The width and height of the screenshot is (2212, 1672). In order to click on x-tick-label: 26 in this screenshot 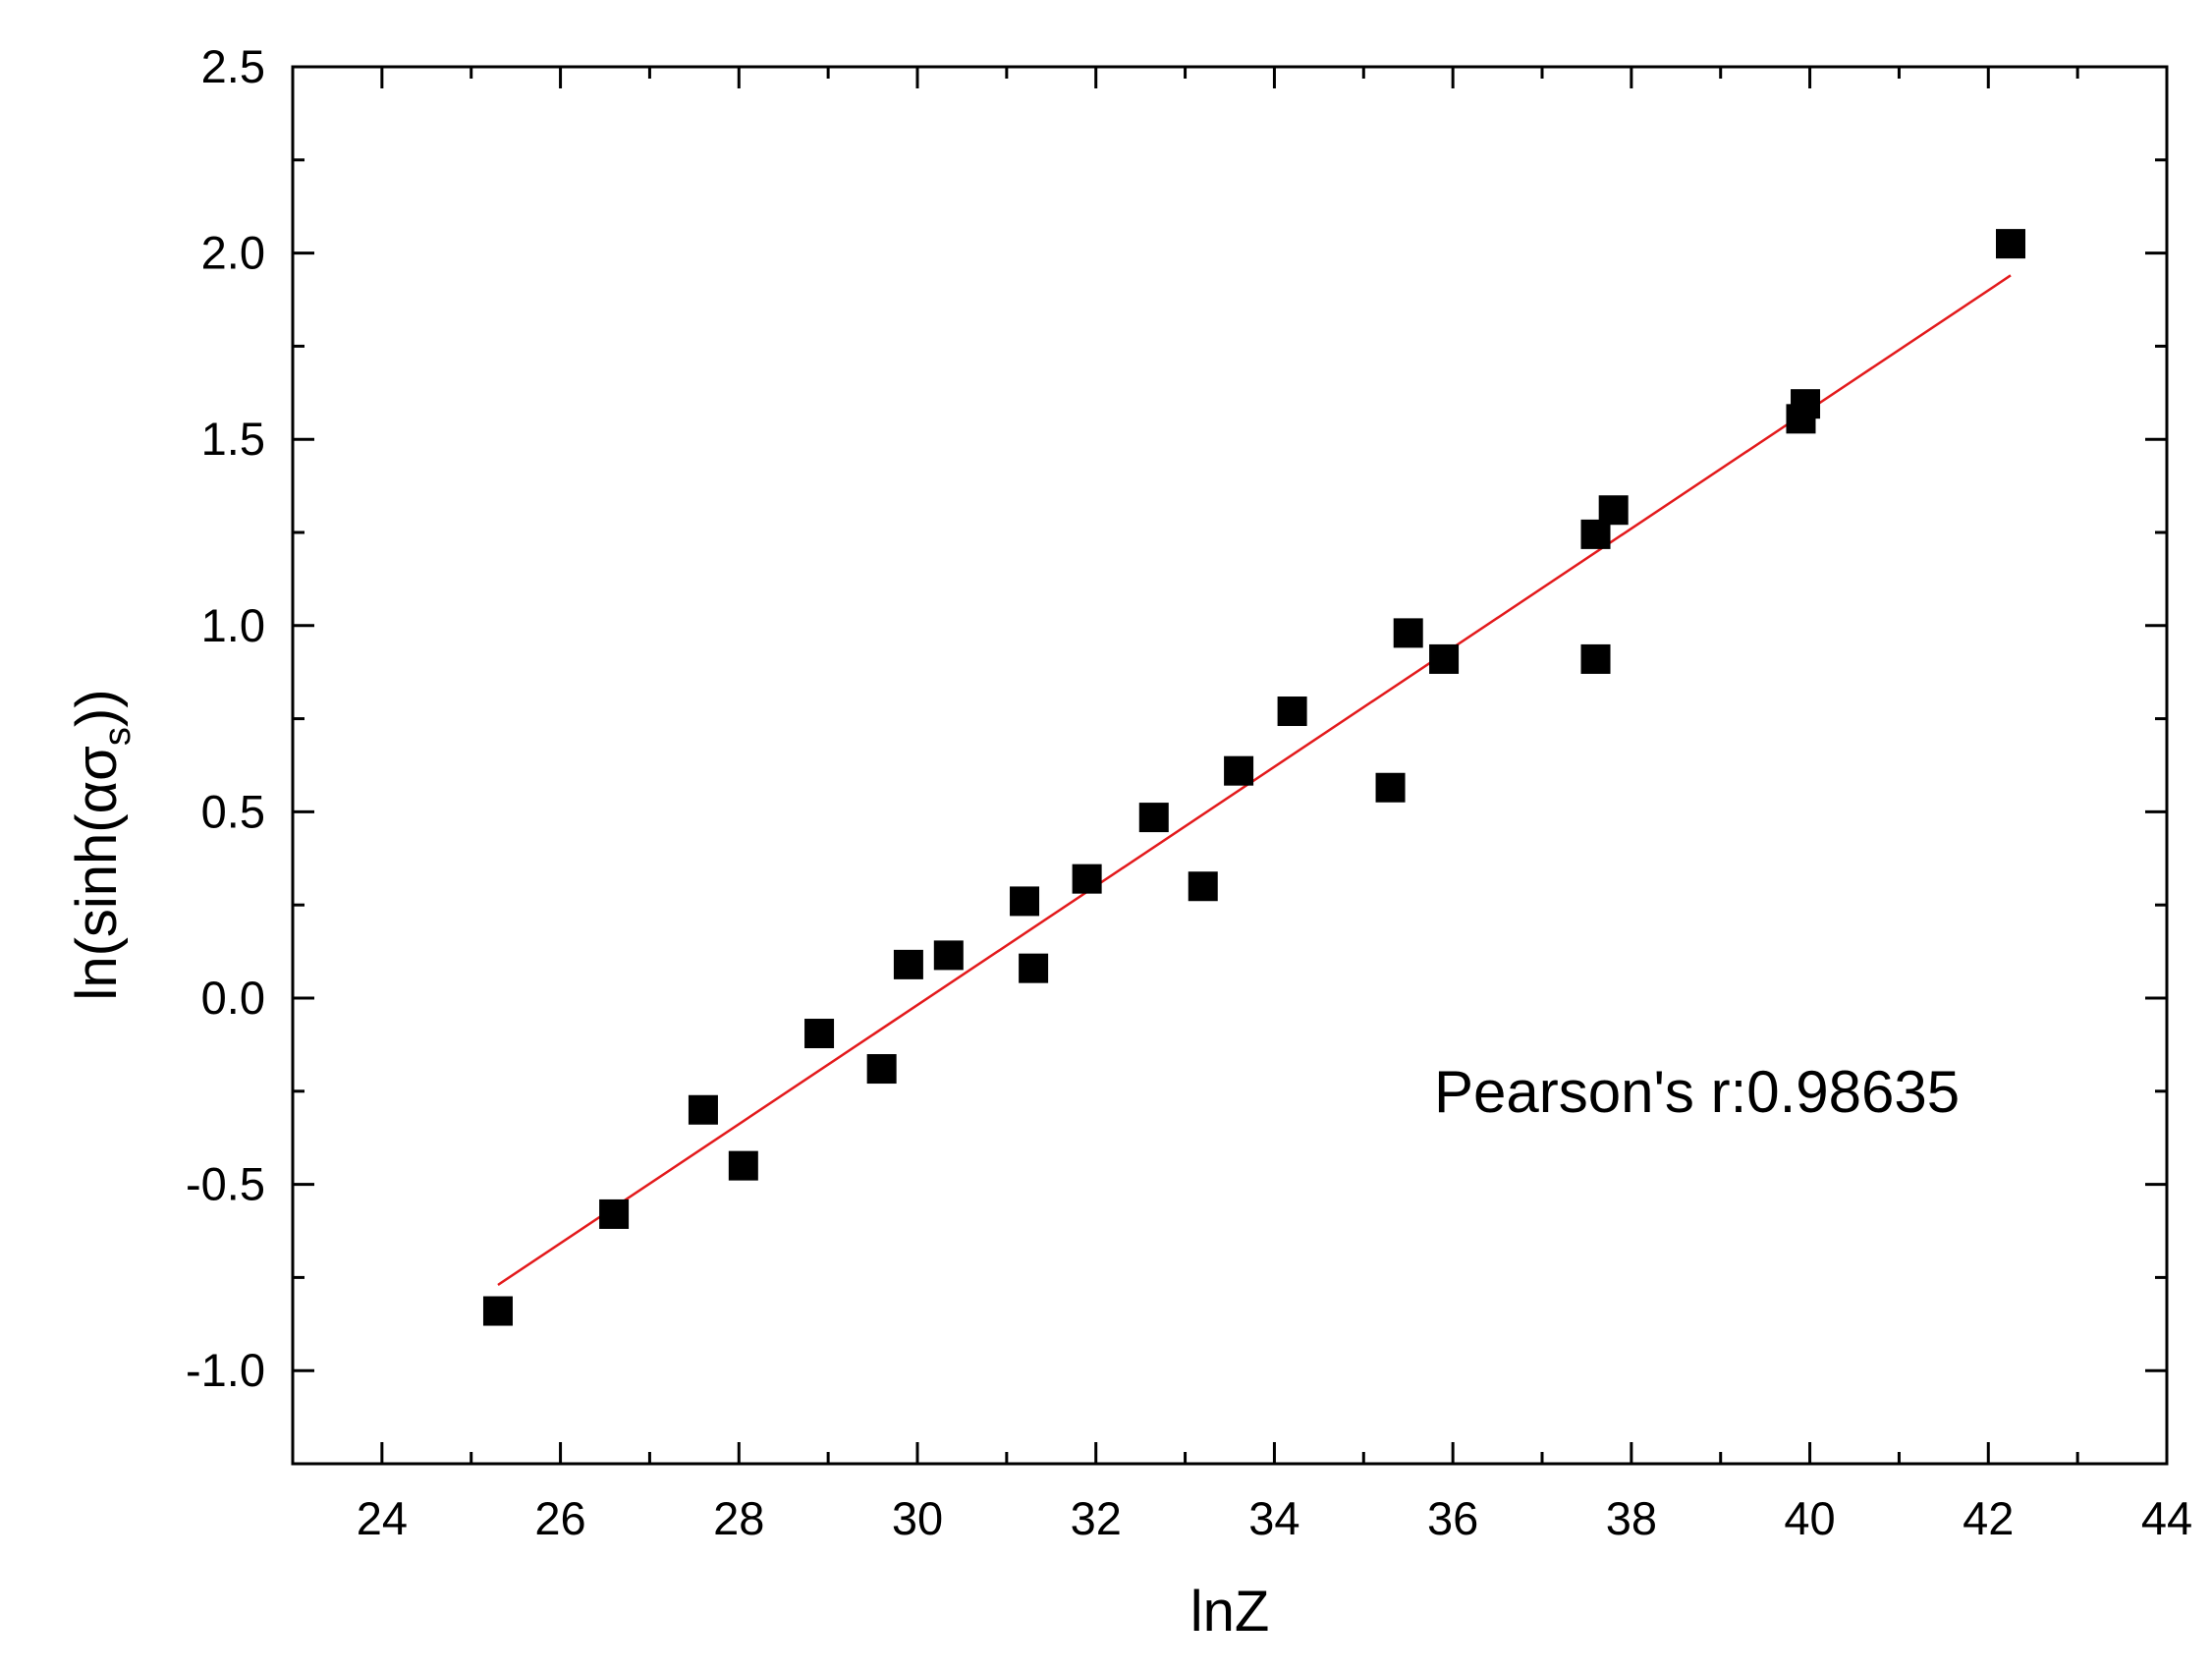, I will do `click(559, 1518)`.